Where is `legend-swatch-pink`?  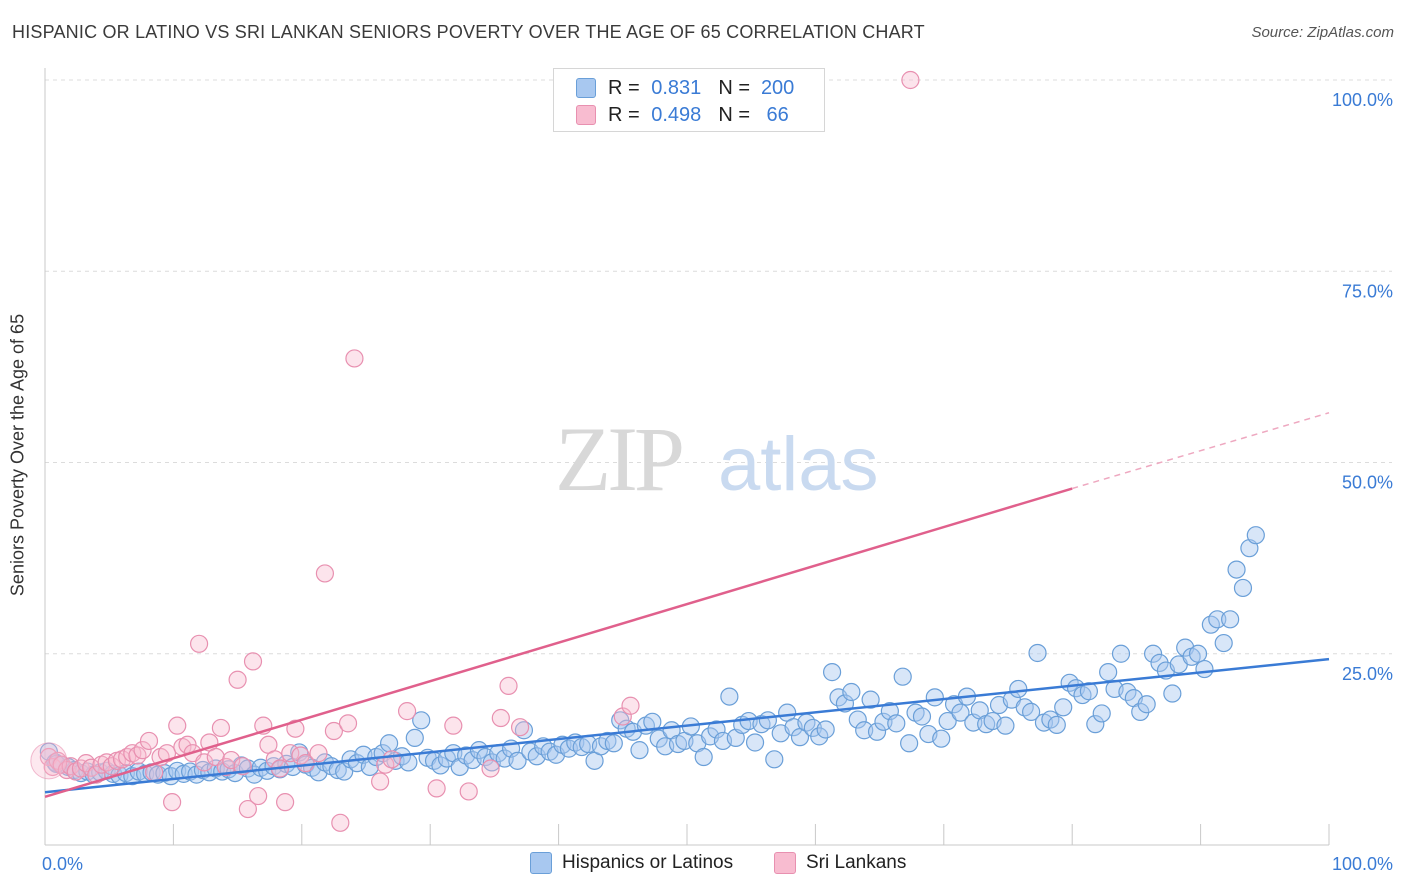 legend-swatch-pink is located at coordinates (586, 115).